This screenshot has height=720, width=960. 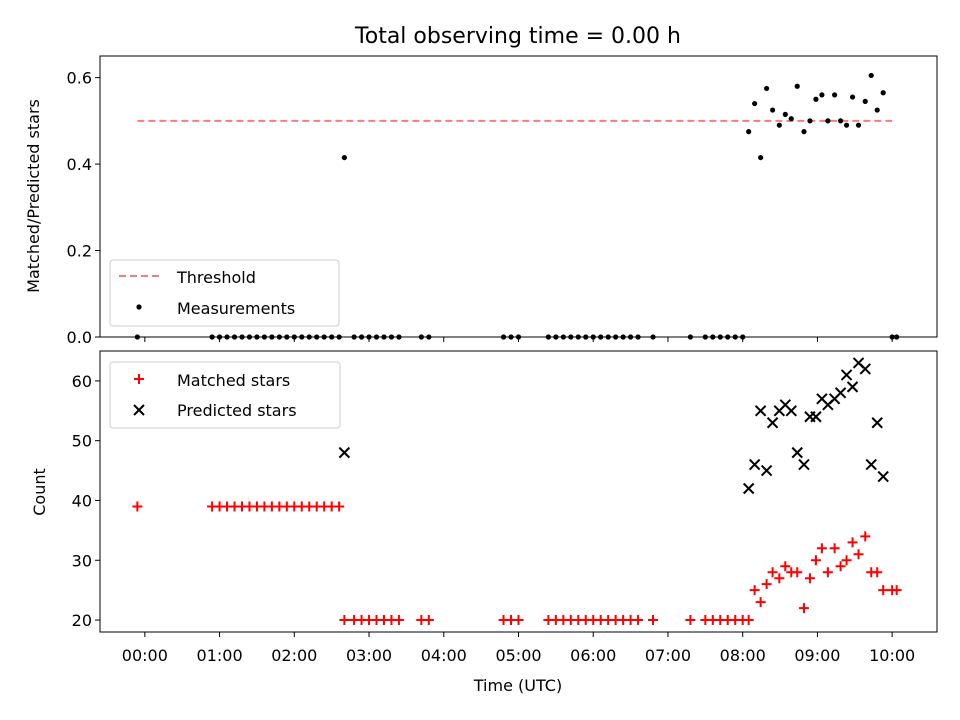 I want to click on top-y-axis-label: Matched/Predicted stars, so click(x=33, y=196).